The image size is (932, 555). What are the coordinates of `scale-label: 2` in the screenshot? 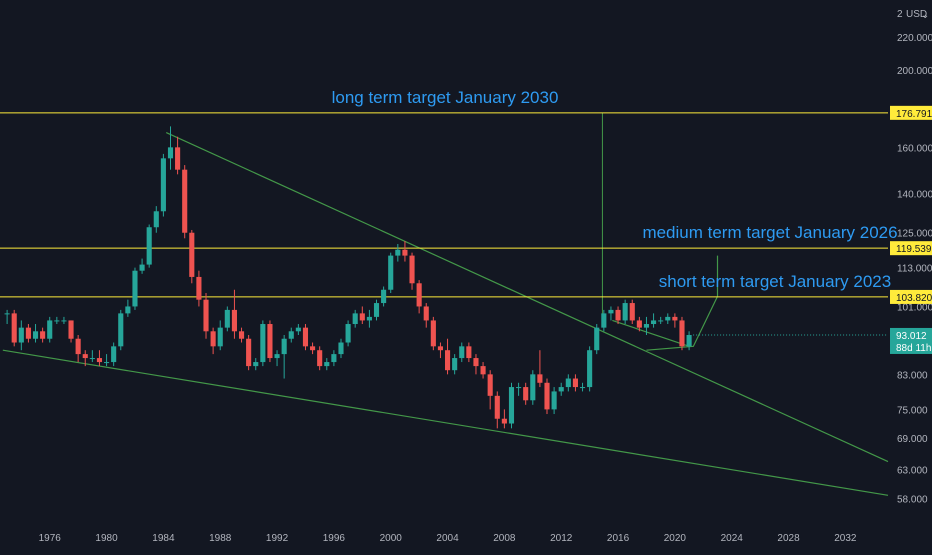 It's located at (900, 14).